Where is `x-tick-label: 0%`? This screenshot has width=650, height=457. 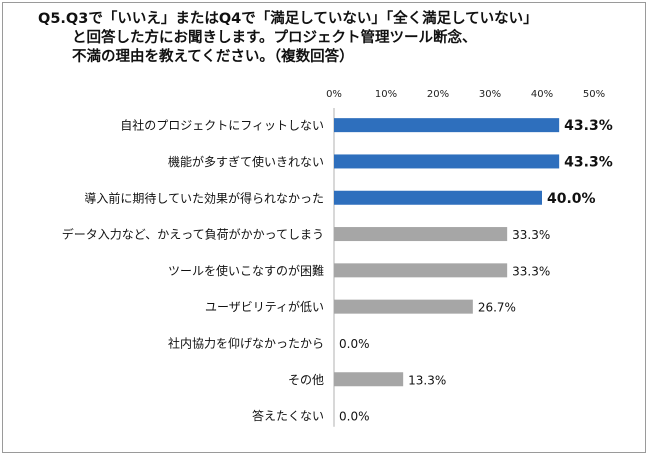 x-tick-label: 0% is located at coordinates (334, 94).